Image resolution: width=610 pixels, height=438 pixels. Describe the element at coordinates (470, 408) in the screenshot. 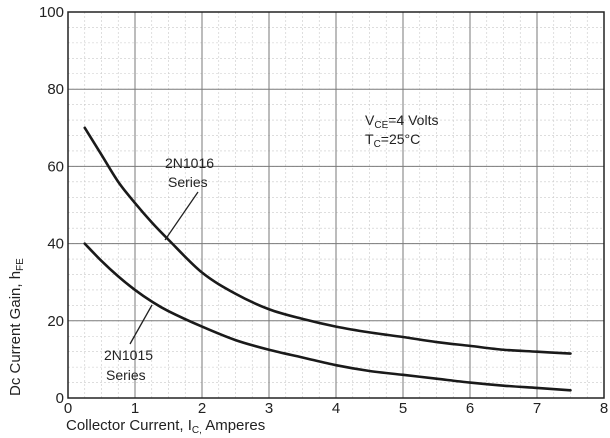

I see `x-tick-label: 6` at that location.